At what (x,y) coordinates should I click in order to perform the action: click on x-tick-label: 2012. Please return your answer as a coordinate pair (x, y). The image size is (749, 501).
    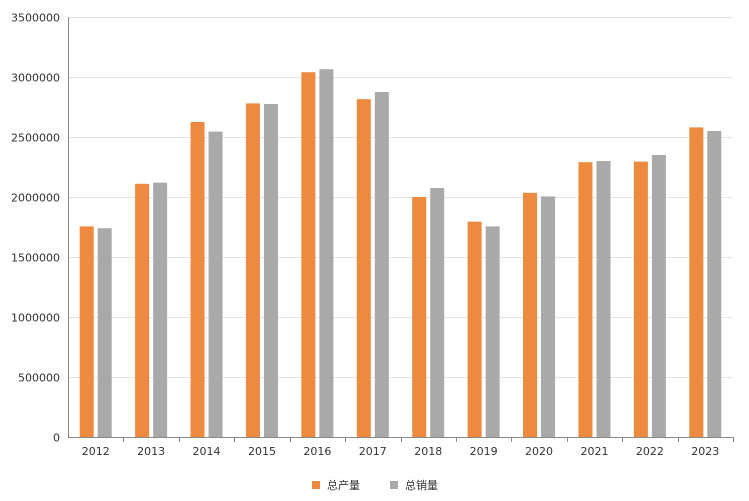
    Looking at the image, I should click on (96, 451).